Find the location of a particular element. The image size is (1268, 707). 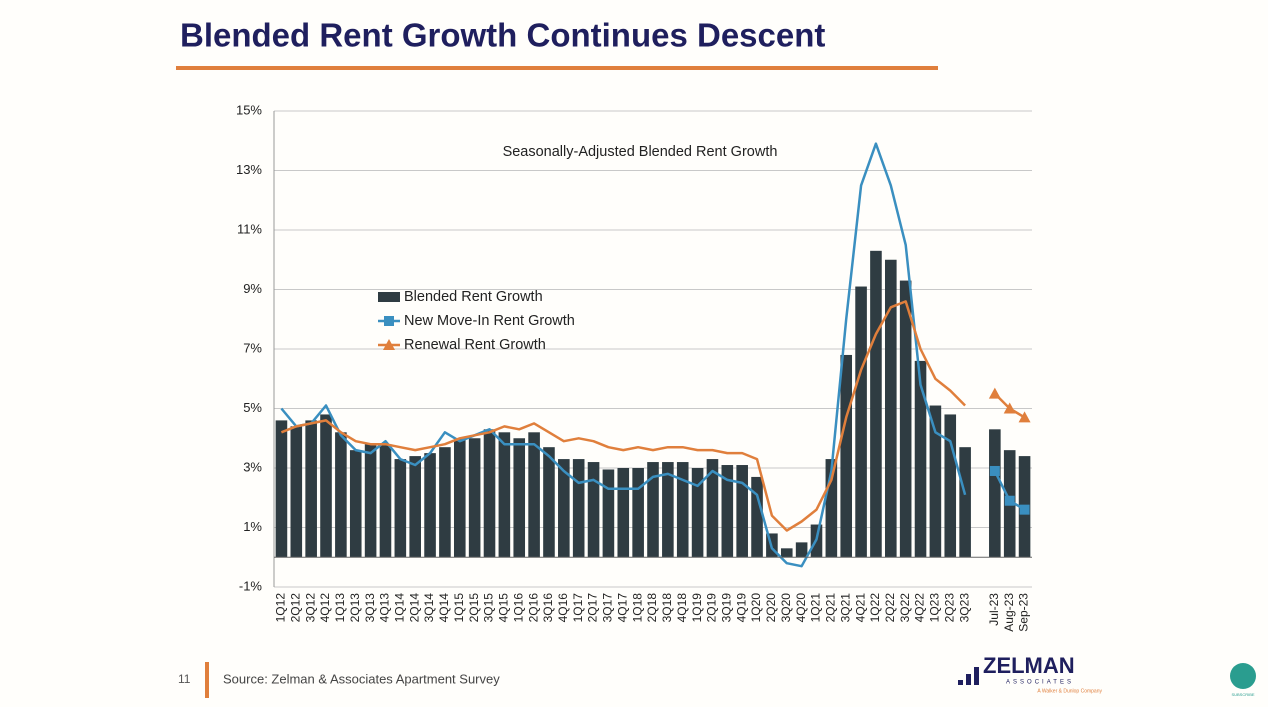

y-tick-label: -1% is located at coordinates (251, 585).